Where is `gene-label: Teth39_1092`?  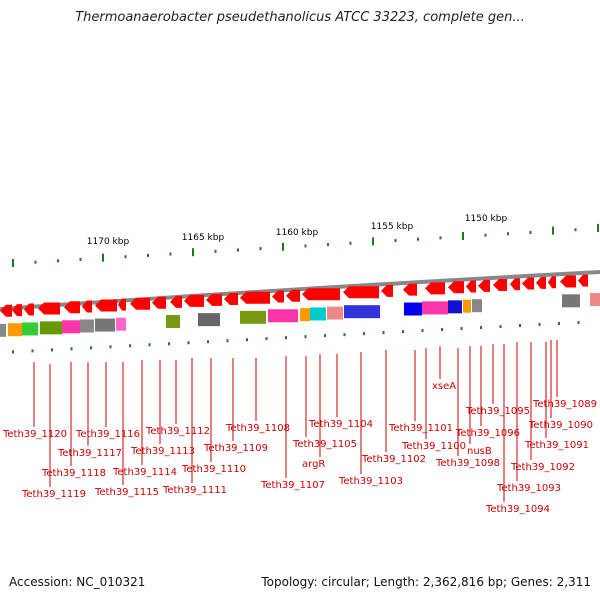 gene-label: Teth39_1092 is located at coordinates (542, 467).